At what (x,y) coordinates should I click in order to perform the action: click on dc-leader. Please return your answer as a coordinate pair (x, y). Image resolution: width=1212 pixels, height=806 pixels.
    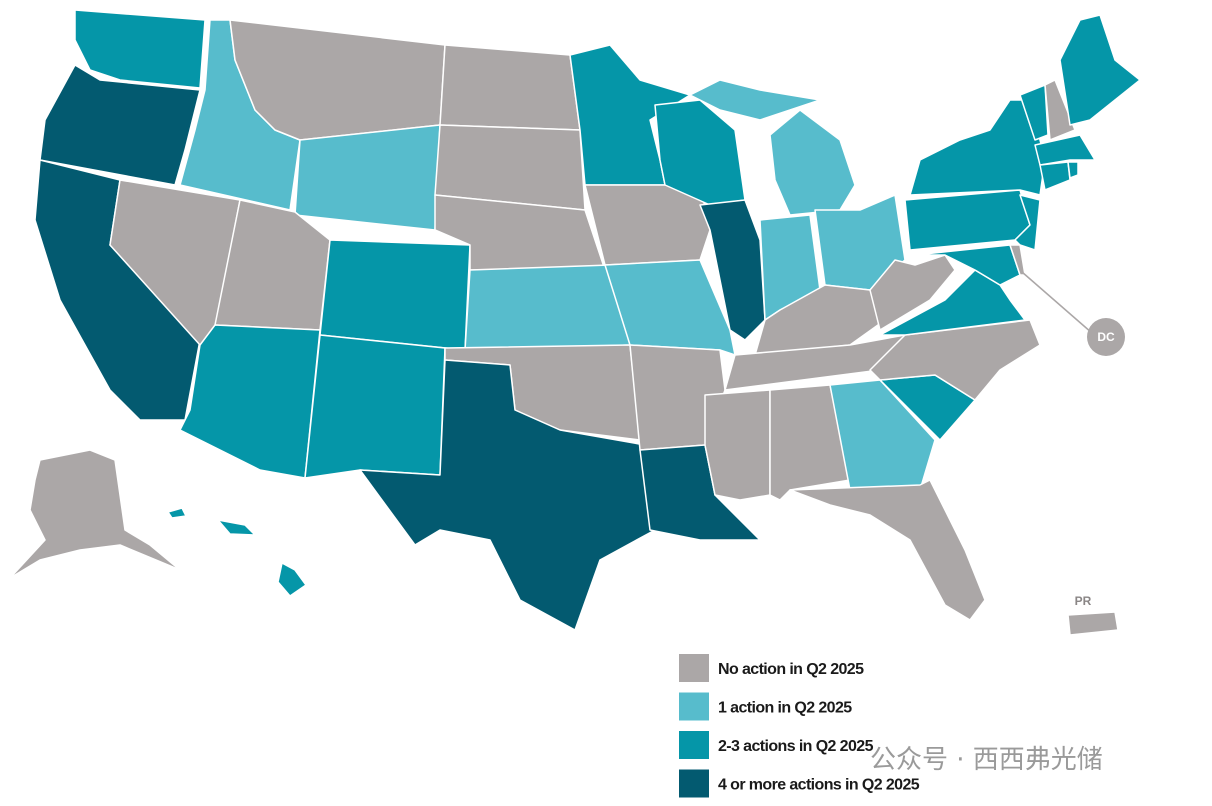
    Looking at the image, I should click on (1057, 302).